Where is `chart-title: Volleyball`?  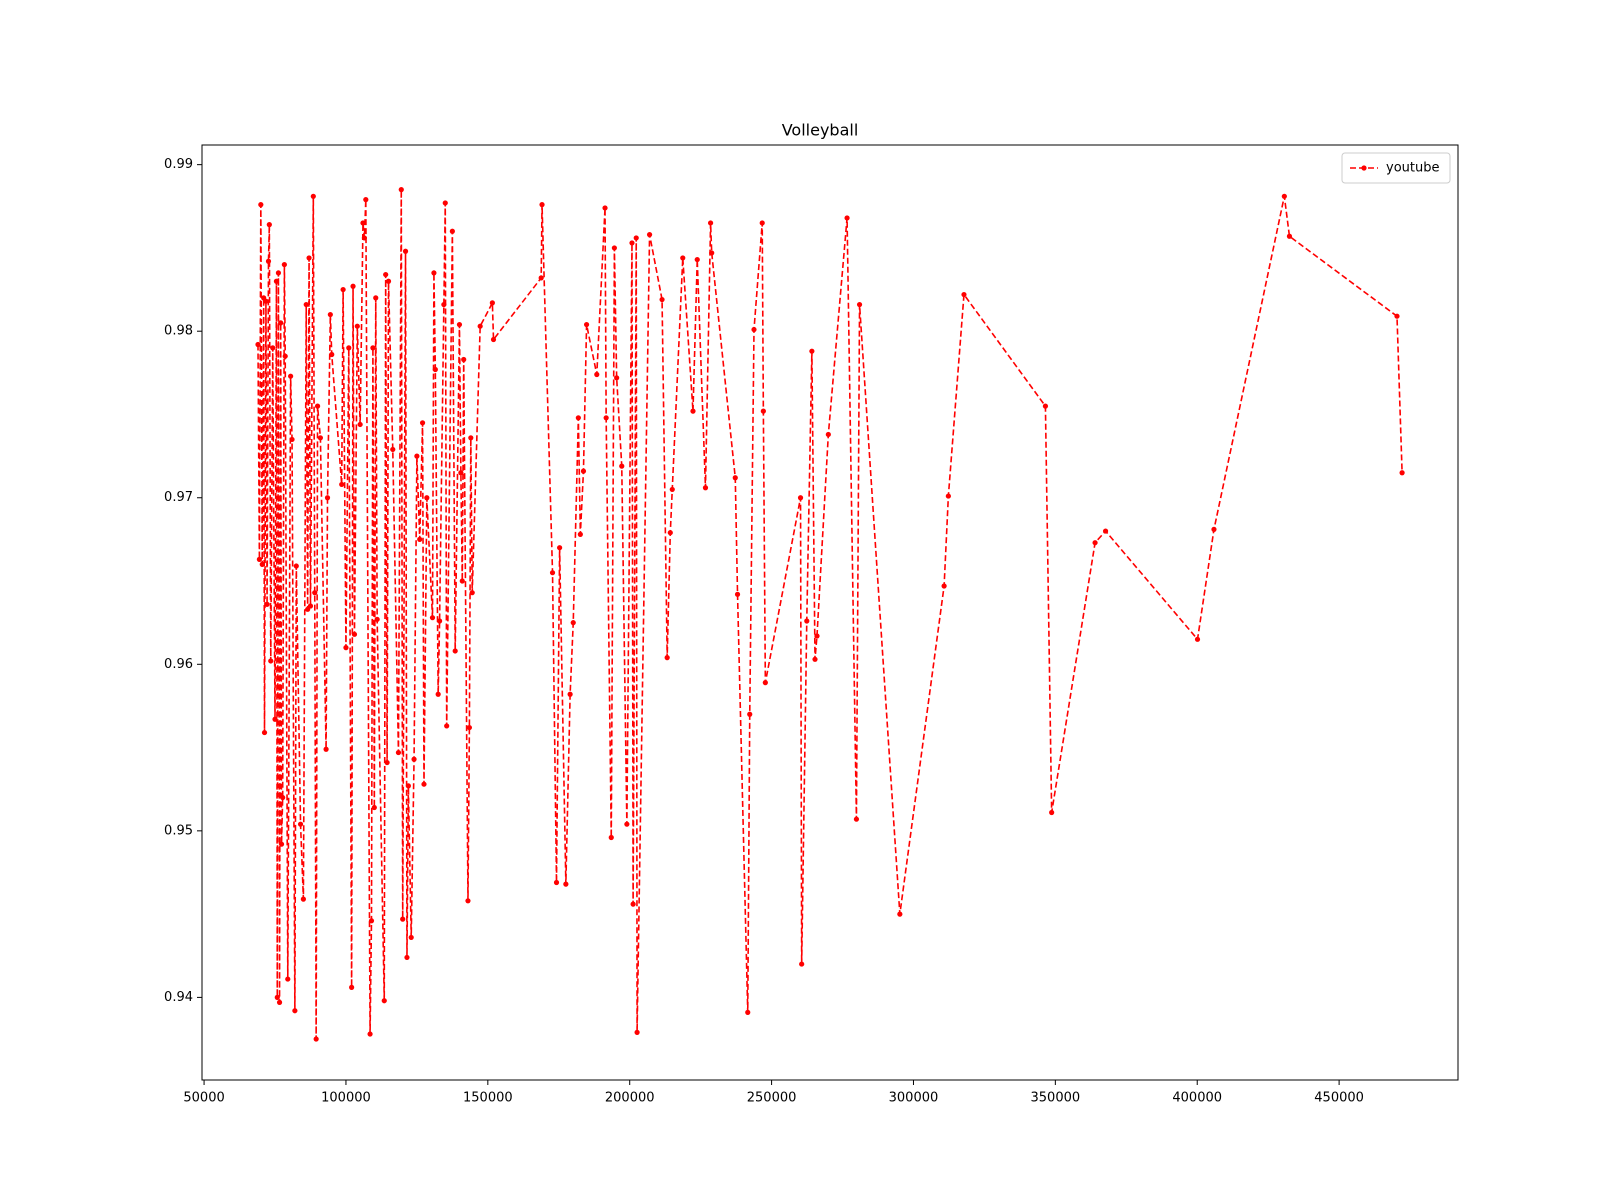
chart-title: Volleyball is located at coordinates (820, 130).